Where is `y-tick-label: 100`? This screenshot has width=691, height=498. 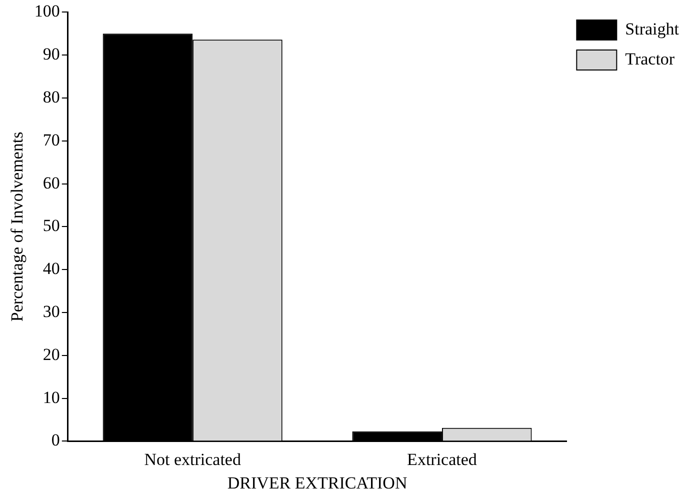 y-tick-label: 100 is located at coordinates (47, 11).